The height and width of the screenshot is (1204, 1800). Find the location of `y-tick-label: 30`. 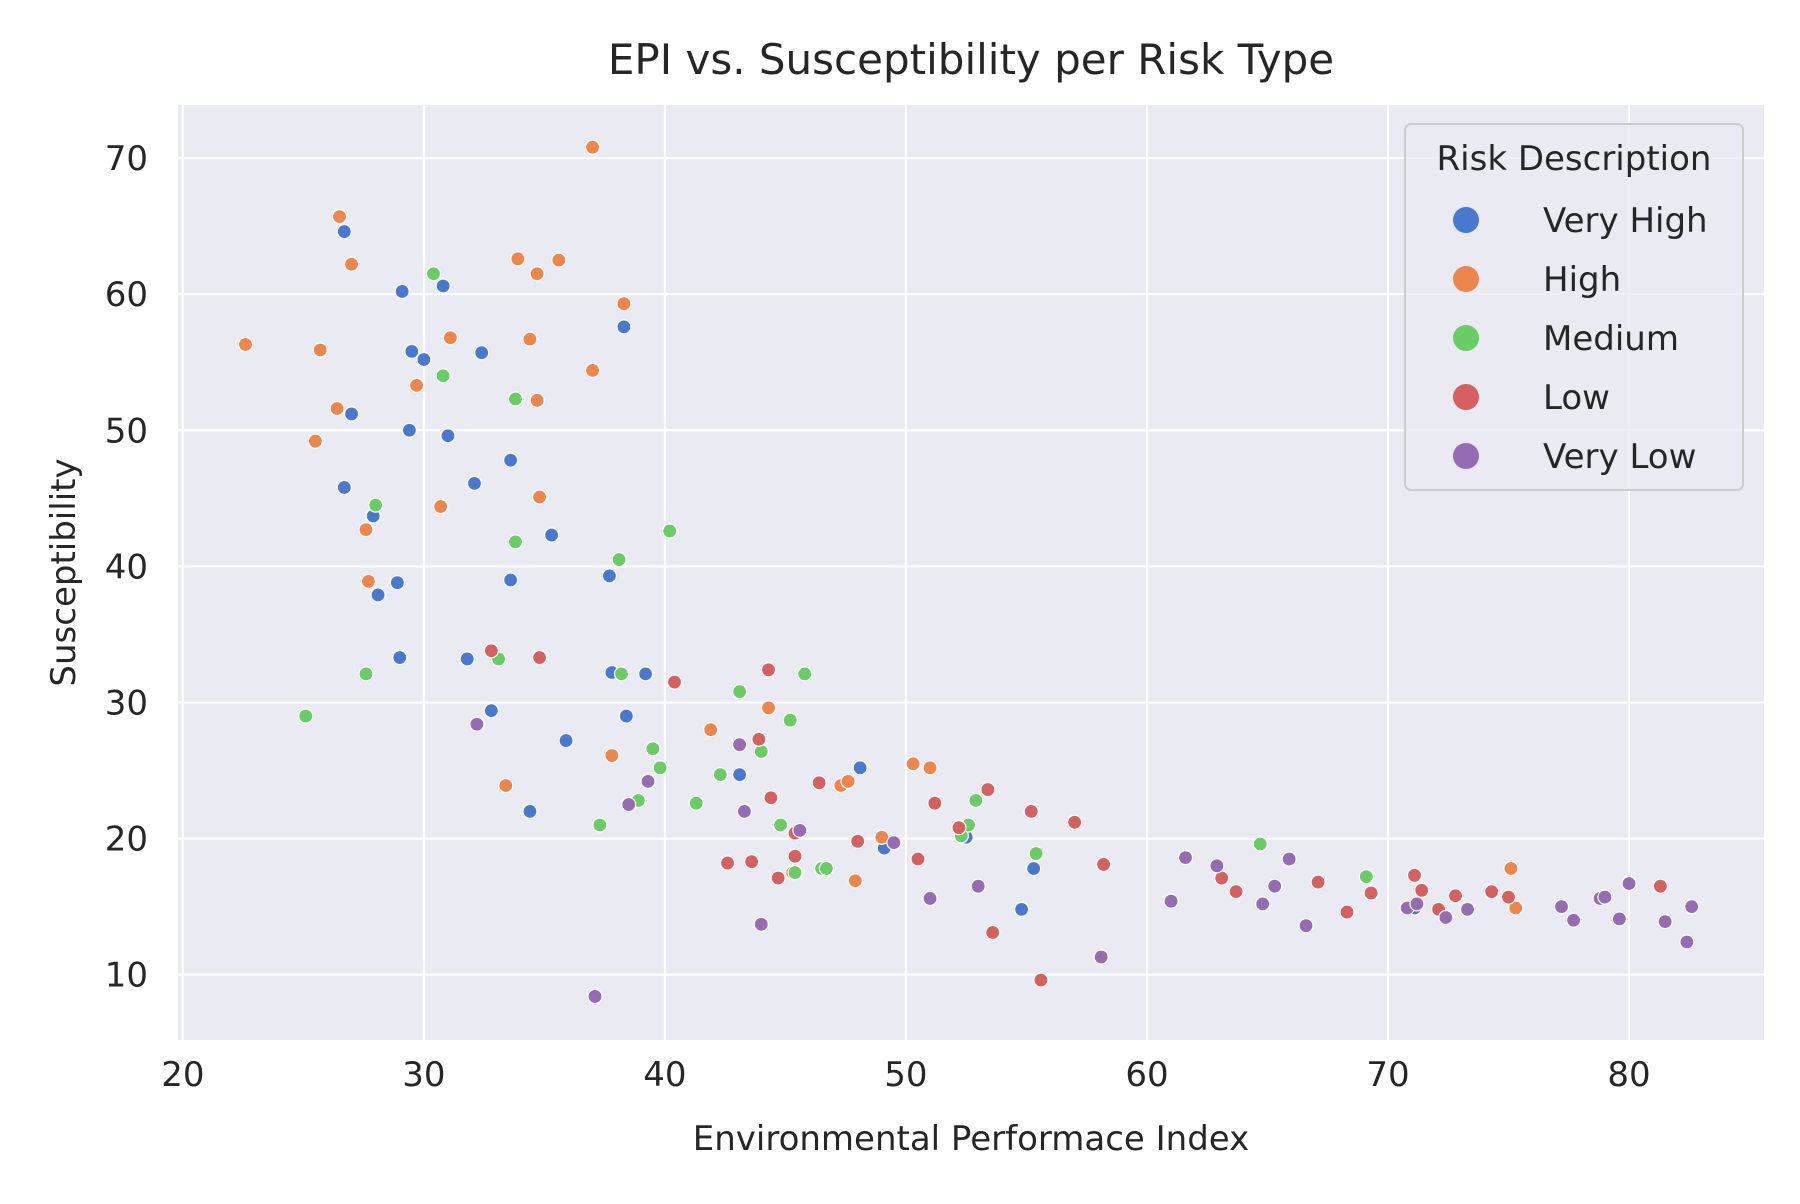

y-tick-label: 30 is located at coordinates (126, 703).